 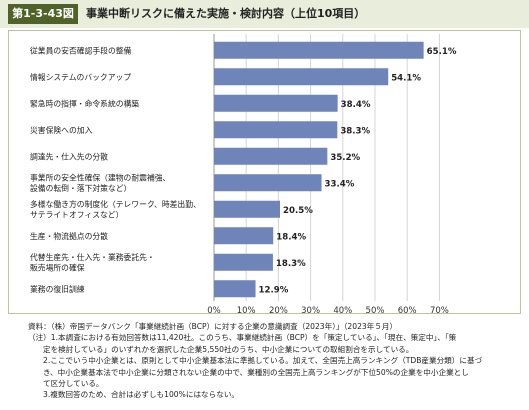 What do you see at coordinates (80, 77) in the screenshot?
I see `category-label: 情報システムのバックアップ` at bounding box center [80, 77].